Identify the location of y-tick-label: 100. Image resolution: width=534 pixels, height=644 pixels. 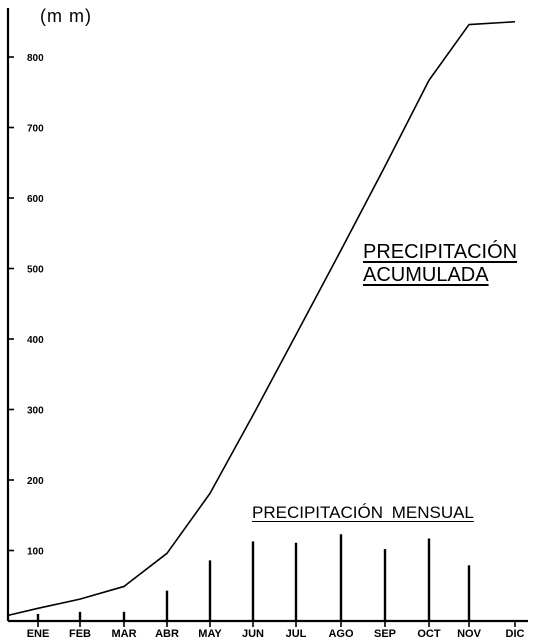
(35, 552).